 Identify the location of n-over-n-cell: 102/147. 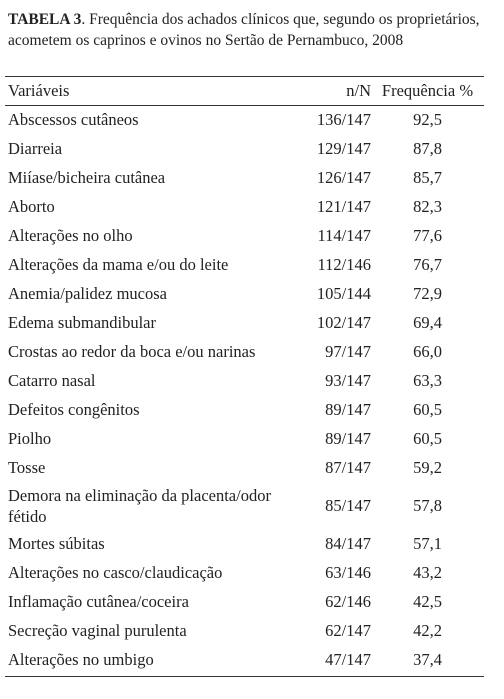
(343, 322).